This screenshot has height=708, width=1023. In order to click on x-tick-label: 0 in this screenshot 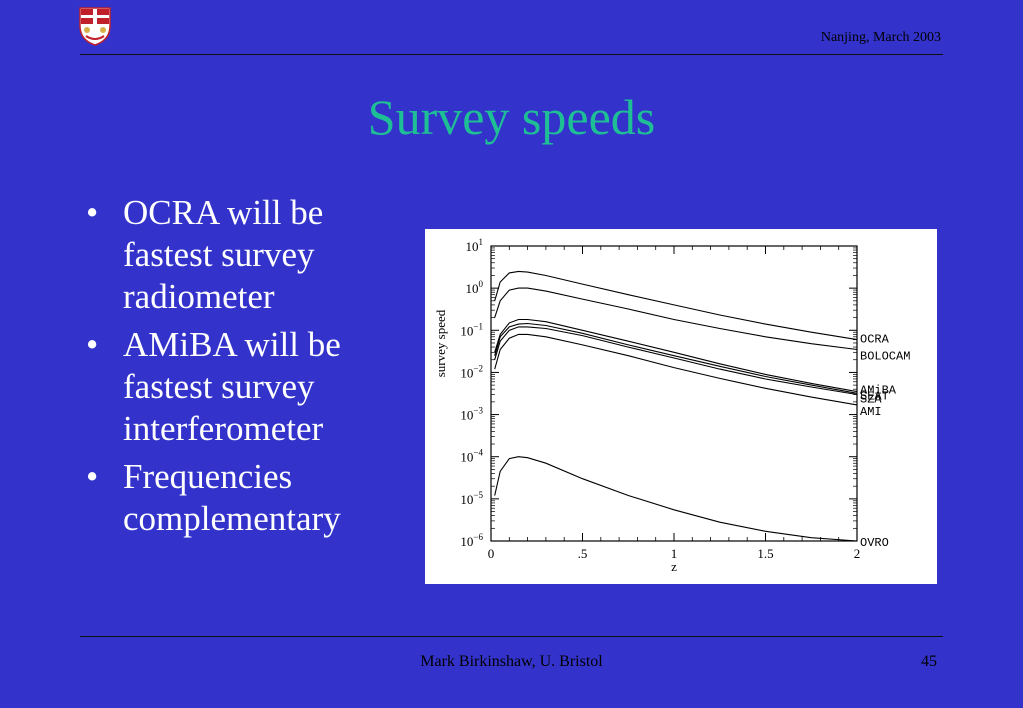, I will do `click(491, 553)`.